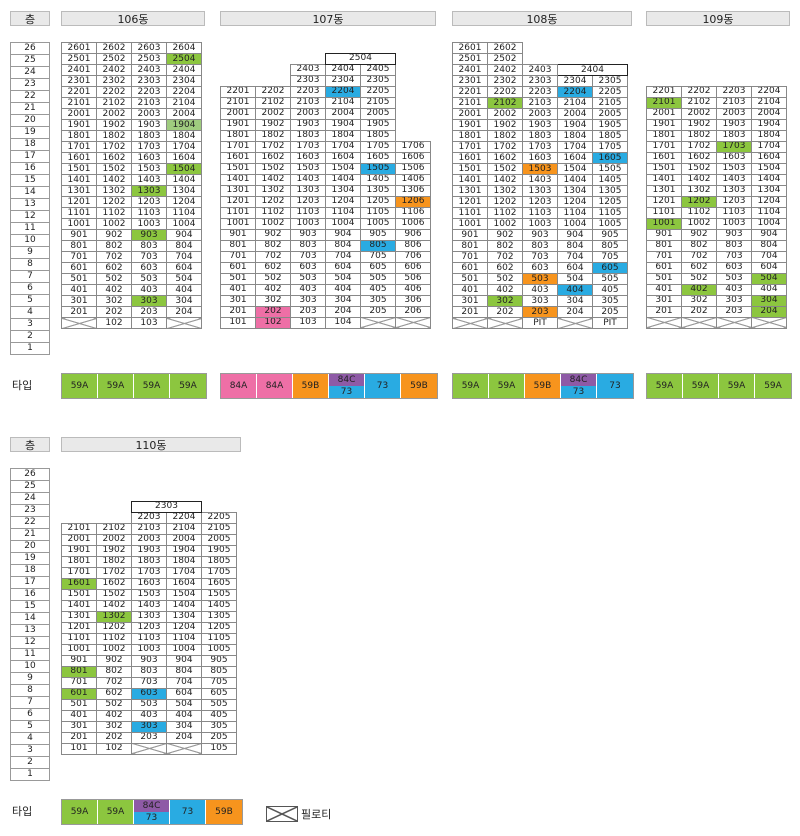 The width and height of the screenshot is (800, 836). Describe the element at coordinates (149, 48) in the screenshot. I see `unit-cell: 2603` at that location.